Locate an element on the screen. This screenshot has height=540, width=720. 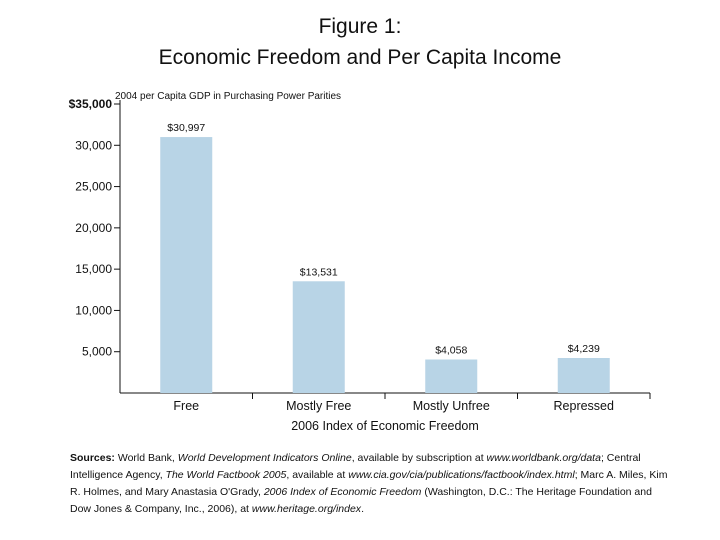
x-tick-label: Mostly Unfree is located at coordinates (451, 406).